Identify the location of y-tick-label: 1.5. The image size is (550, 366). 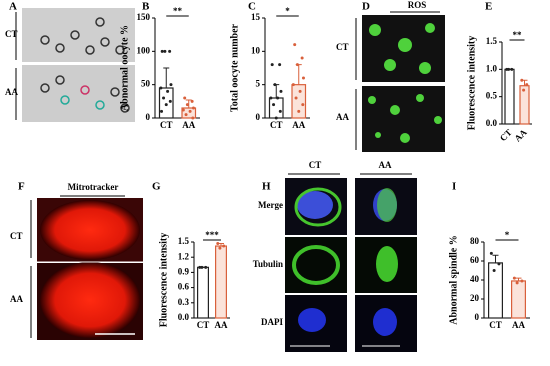
(492, 41).